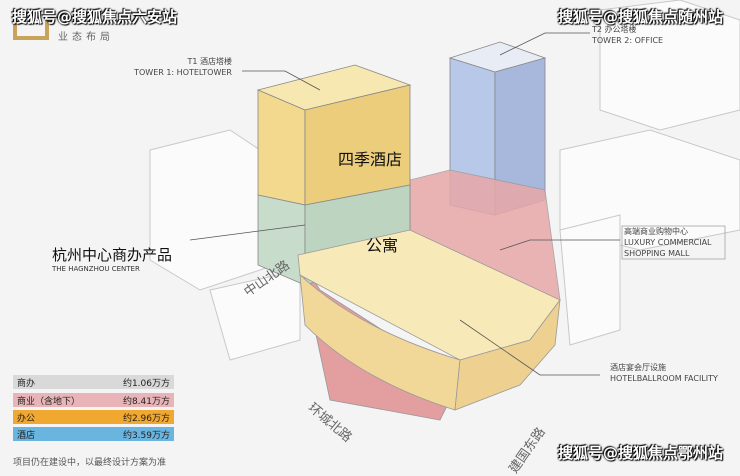 Image resolution: width=740 pixels, height=476 pixels. What do you see at coordinates (641, 453) in the screenshot?
I see `watermark: 搜狐号@搜狐焦点鄂州站` at bounding box center [641, 453].